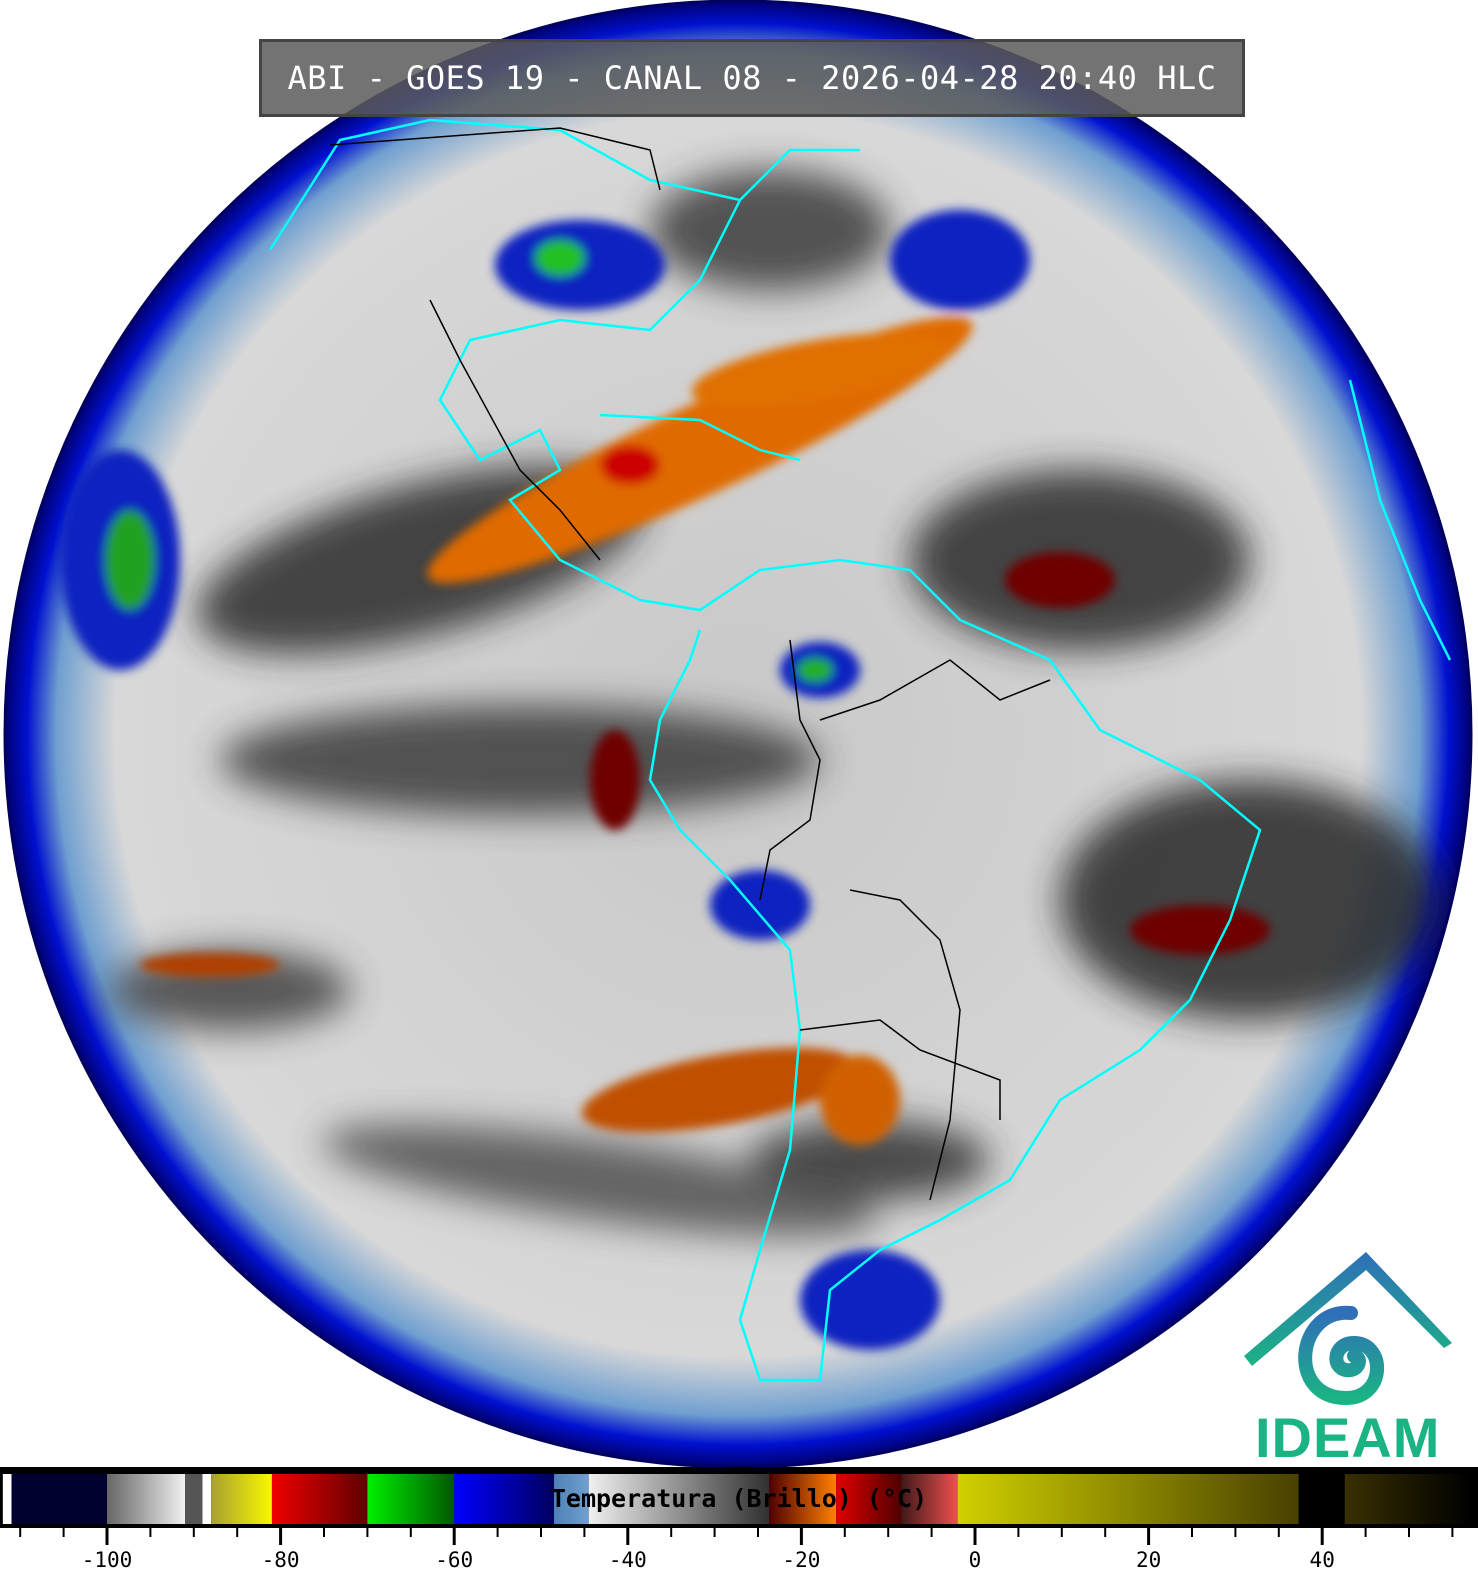  Describe the element at coordinates (801, 1560) in the screenshot. I see `colorbar-tick-label: -20` at that location.